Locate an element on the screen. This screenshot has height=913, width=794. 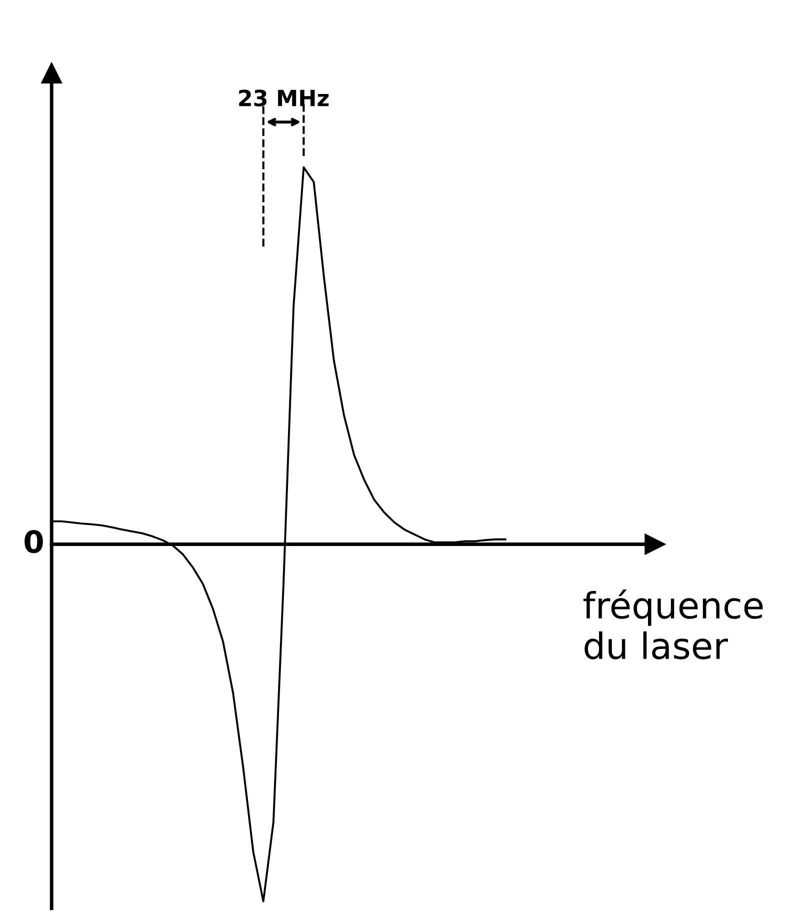
text: 23 MHz is located at coordinates (284, 98).